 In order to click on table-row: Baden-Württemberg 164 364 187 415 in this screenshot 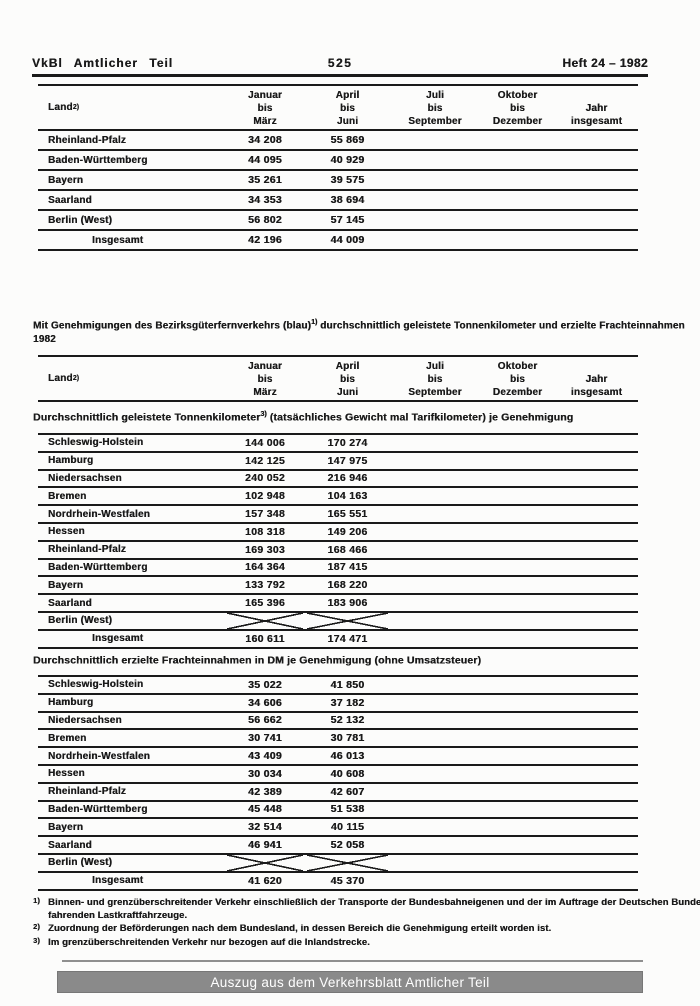, I will do `click(338, 569)`.